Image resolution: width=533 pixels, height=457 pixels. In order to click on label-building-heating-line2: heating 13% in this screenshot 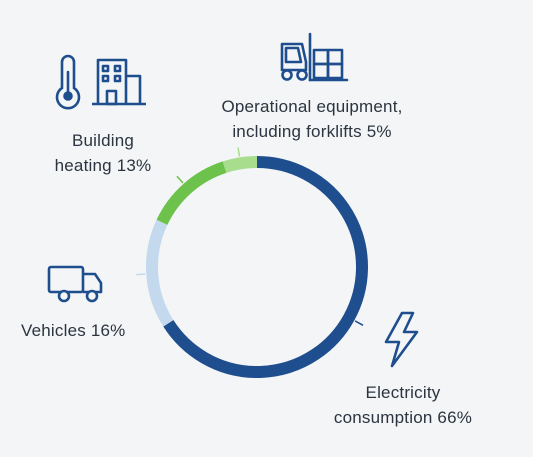, I will do `click(103, 165)`.